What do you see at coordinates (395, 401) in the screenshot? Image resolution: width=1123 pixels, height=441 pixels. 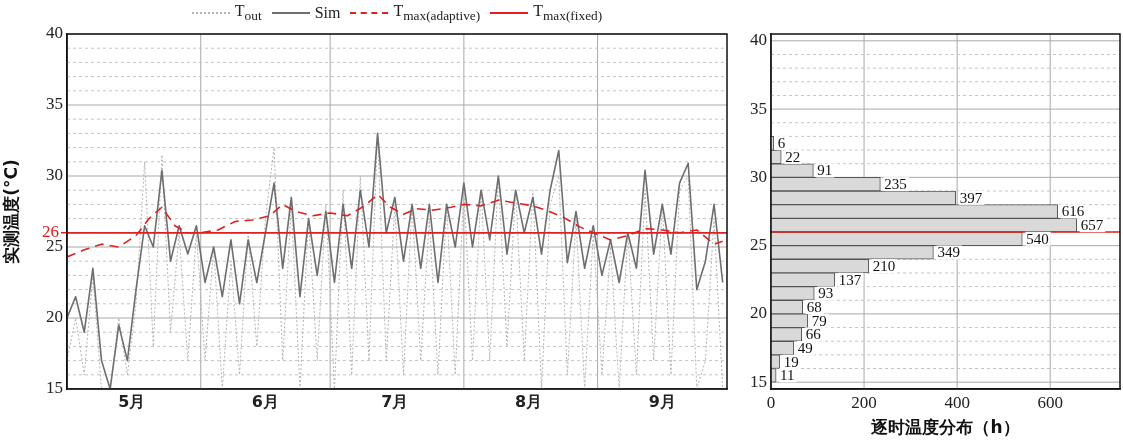 I see `x-tick-label: 7月` at bounding box center [395, 401].